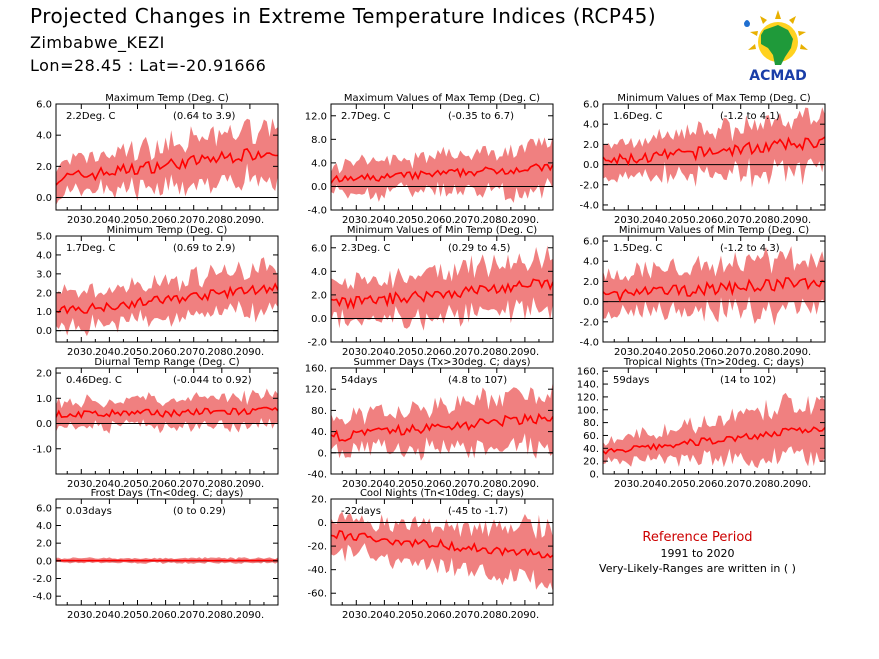 This screenshot has height=659, width=879. I want to click on x-tick-label: 2090., so click(250, 484).